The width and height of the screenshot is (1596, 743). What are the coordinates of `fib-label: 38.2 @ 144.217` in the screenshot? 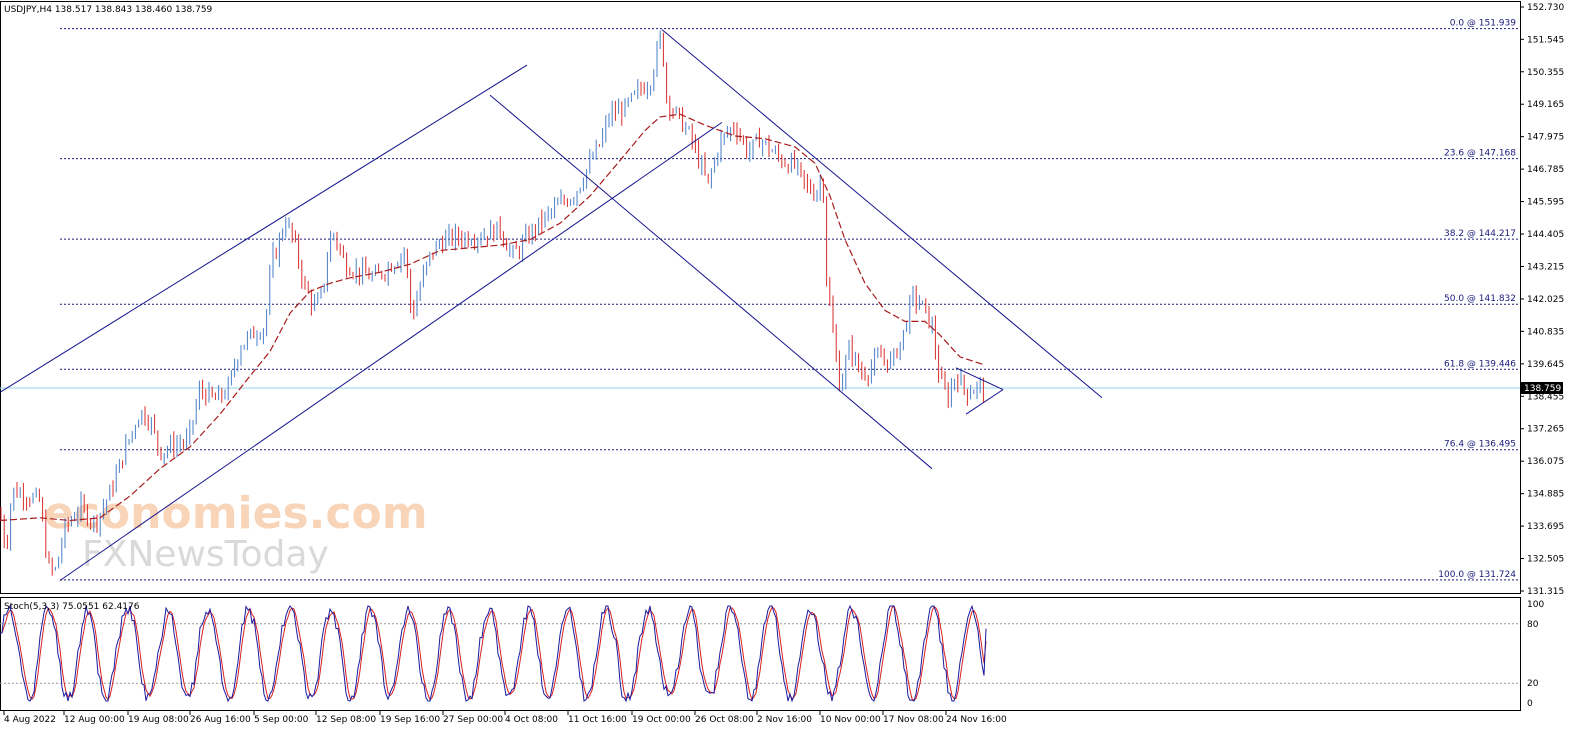 It's located at (1480, 234).